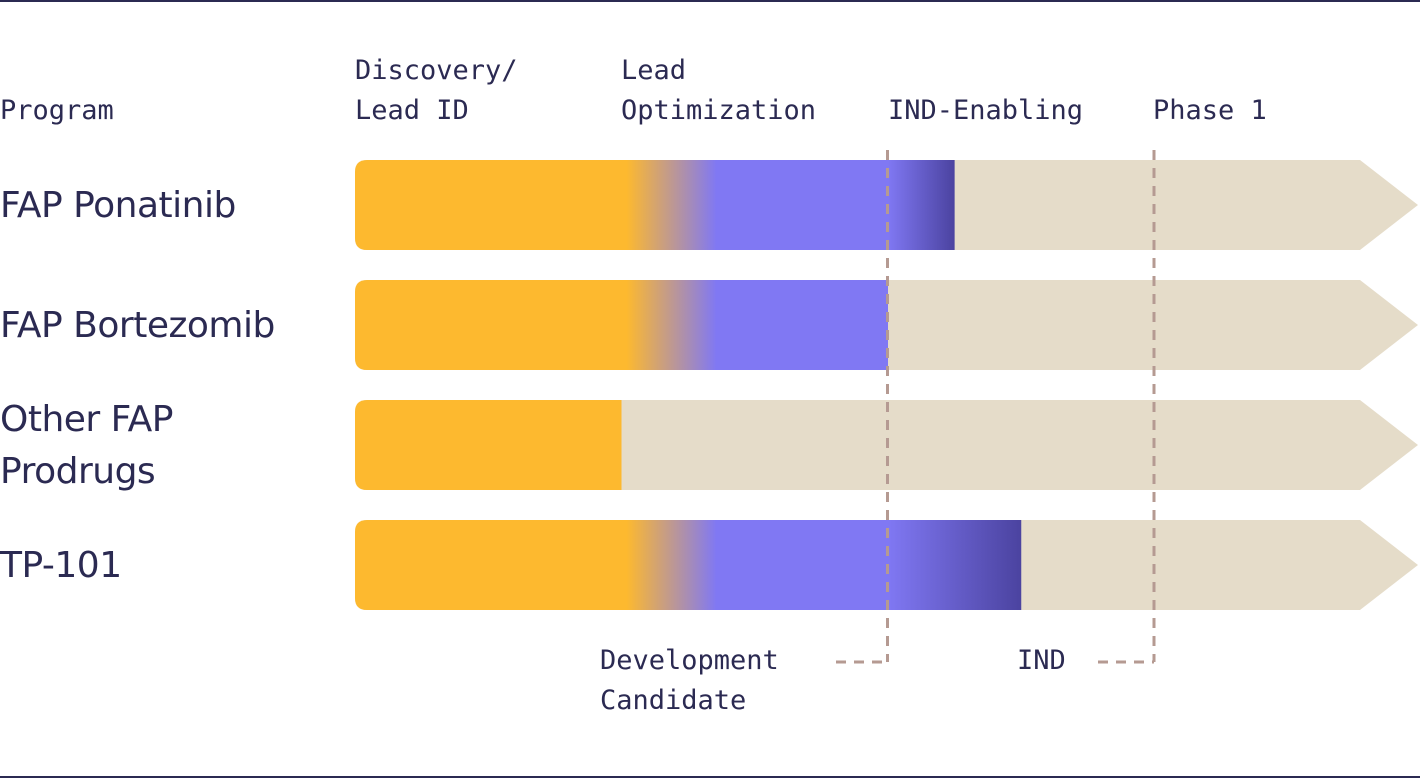  I want to click on top-rule, so click(710, 1).